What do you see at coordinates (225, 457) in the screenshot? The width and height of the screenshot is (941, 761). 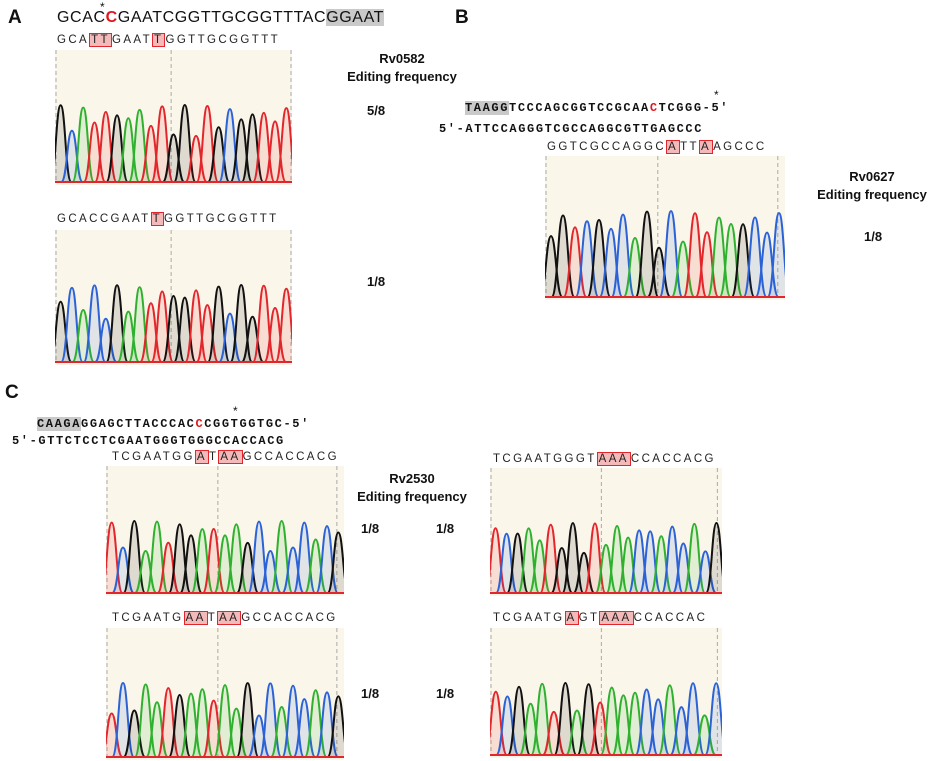 I see `panel-c-read-1-sequence: TCGAATGG A T AA GCCACCACG` at bounding box center [225, 457].